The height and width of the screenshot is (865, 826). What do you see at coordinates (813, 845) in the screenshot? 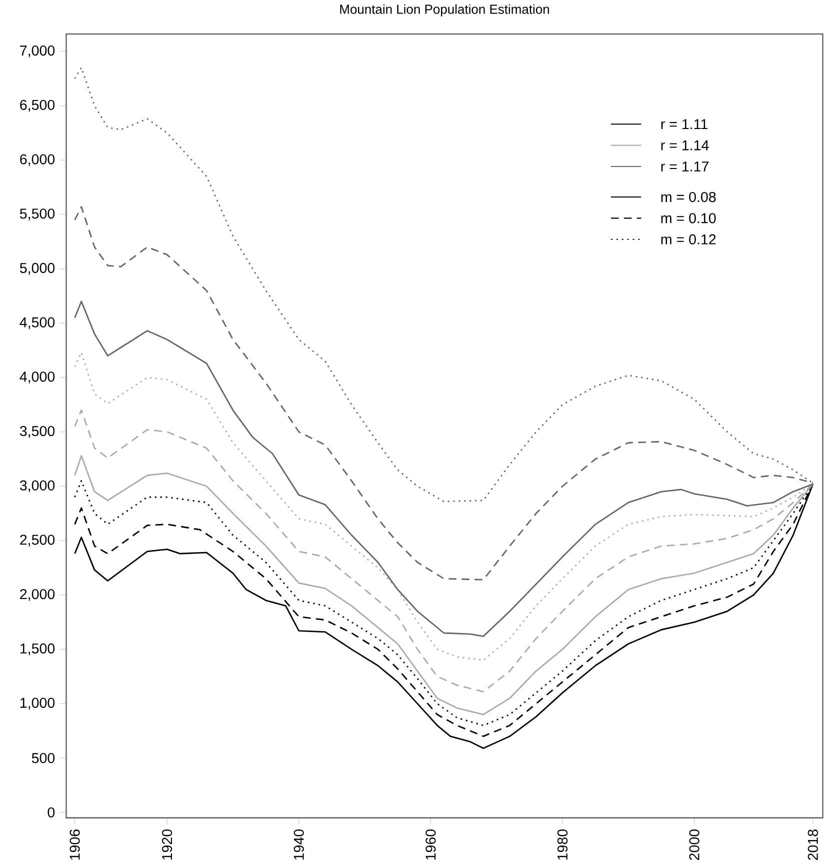
I see `x-tick-label: 2018` at bounding box center [813, 845].